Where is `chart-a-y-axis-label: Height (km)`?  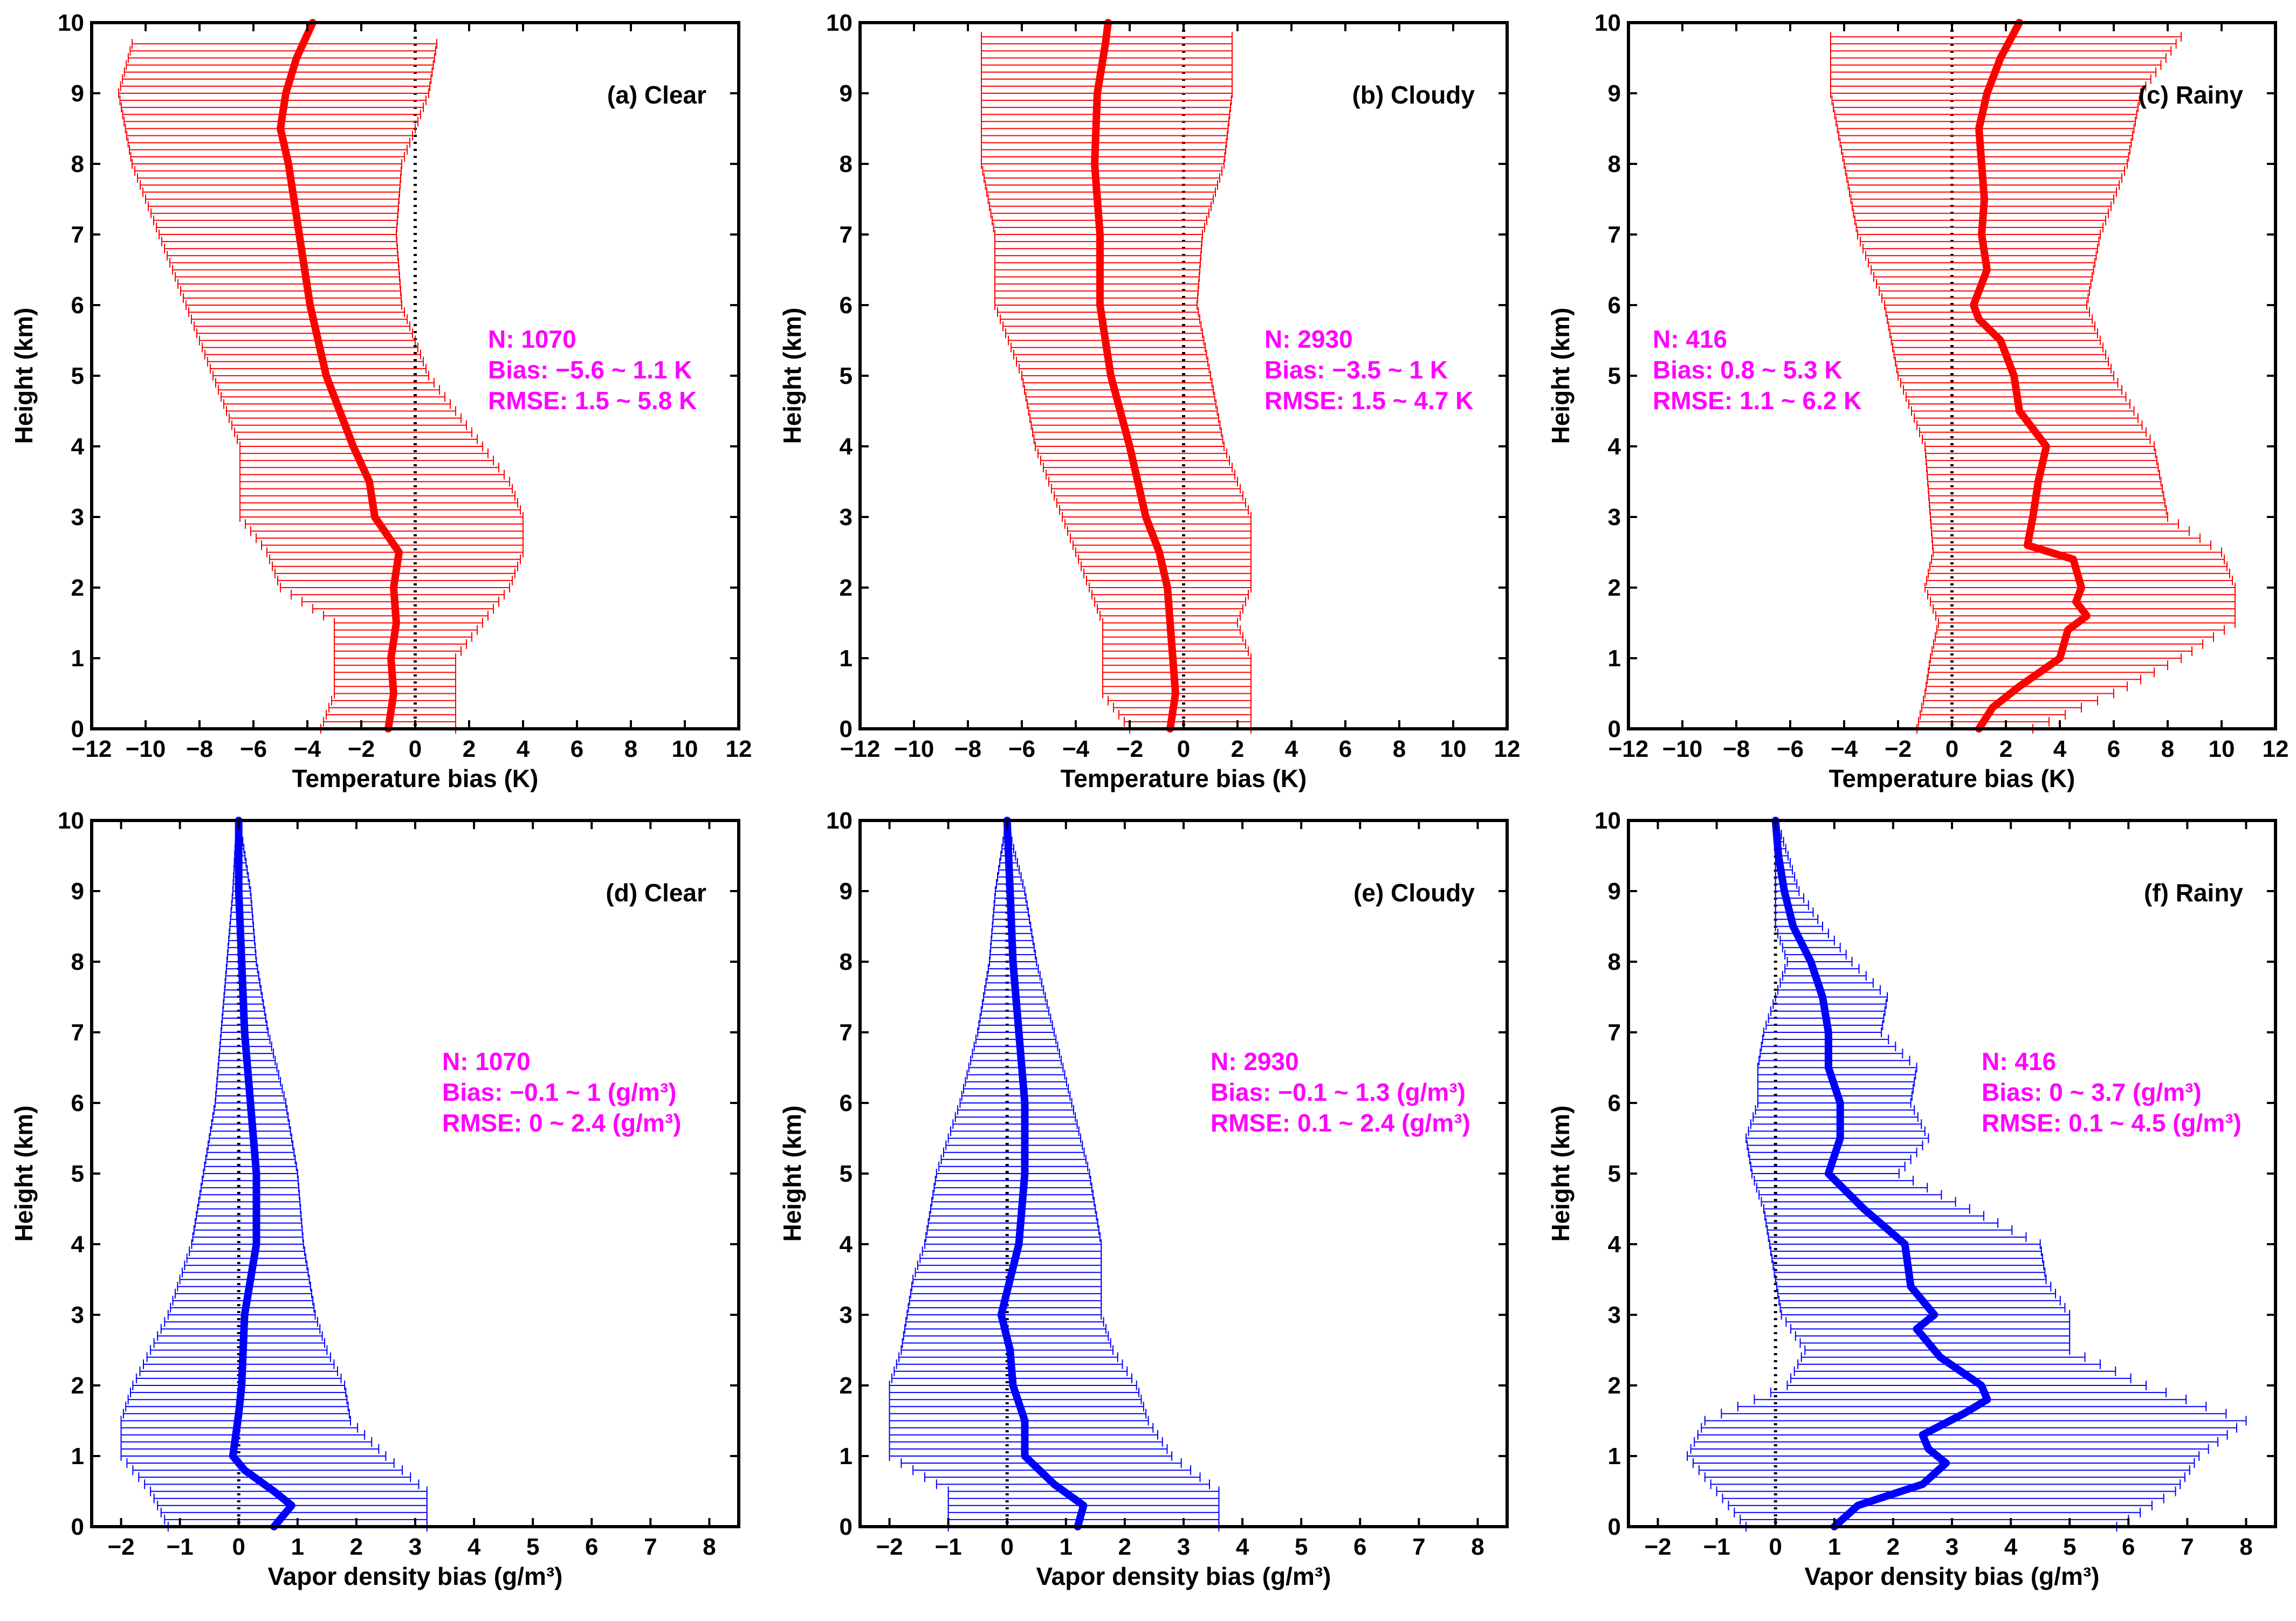
chart-a-y-axis-label: Height (km) is located at coordinates (24, 376).